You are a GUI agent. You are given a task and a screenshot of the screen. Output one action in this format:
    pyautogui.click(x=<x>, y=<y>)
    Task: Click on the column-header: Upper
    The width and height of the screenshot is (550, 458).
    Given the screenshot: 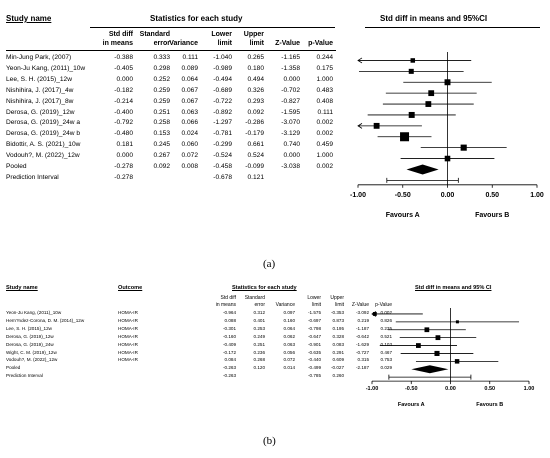 What is the action you would take?
    pyautogui.click(x=253, y=34)
    